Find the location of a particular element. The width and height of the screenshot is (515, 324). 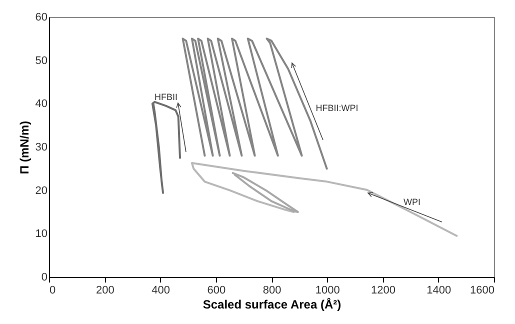

annotation: HFBII:WPI is located at coordinates (337, 108).